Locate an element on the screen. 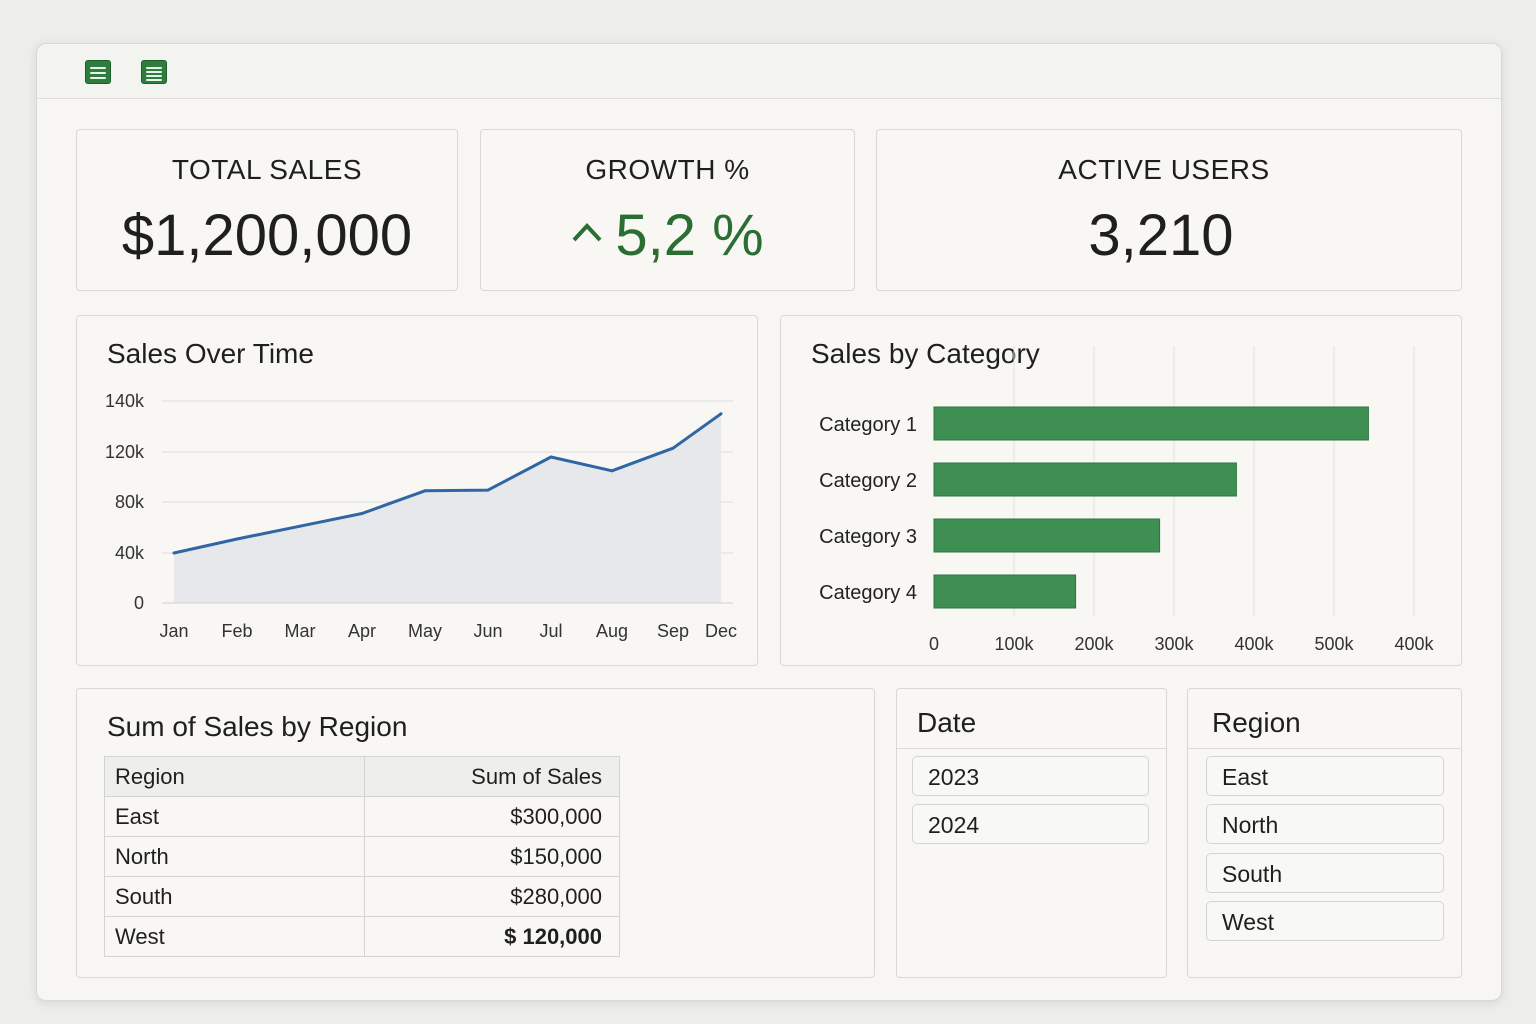  region-slicer: Region East North South West is located at coordinates (1324, 833).